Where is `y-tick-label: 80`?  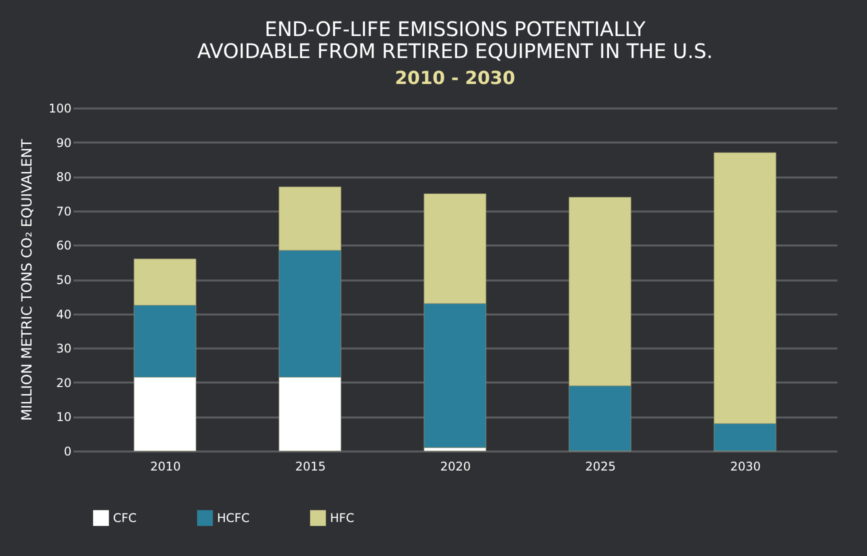 y-tick-label: 80 is located at coordinates (64, 177).